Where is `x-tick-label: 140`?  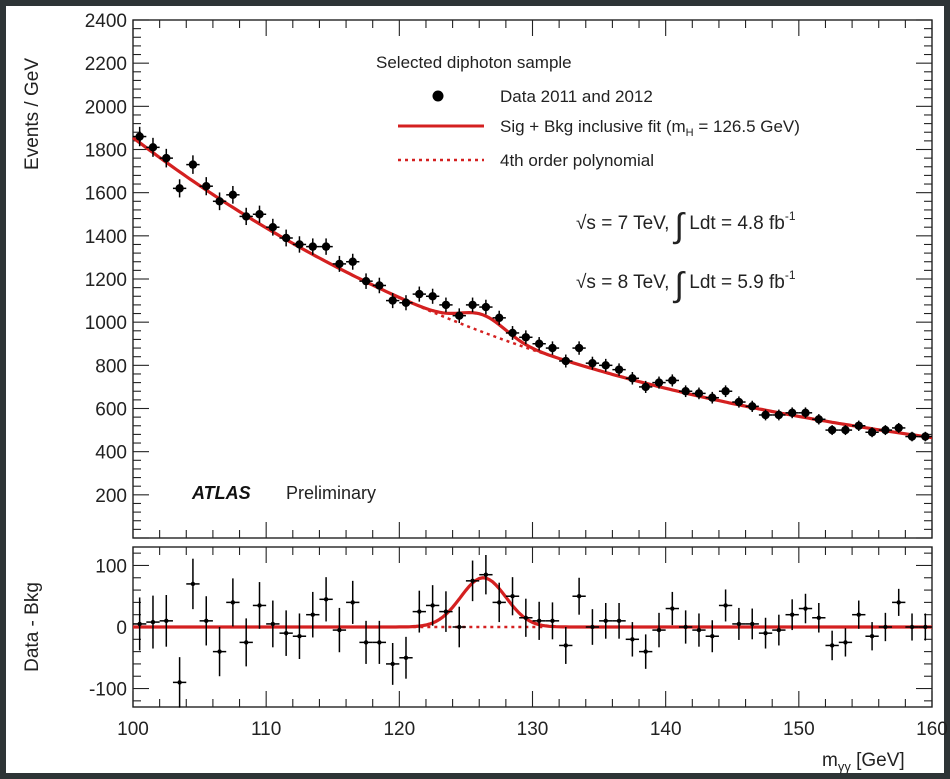
x-tick-label: 140 is located at coordinates (666, 729).